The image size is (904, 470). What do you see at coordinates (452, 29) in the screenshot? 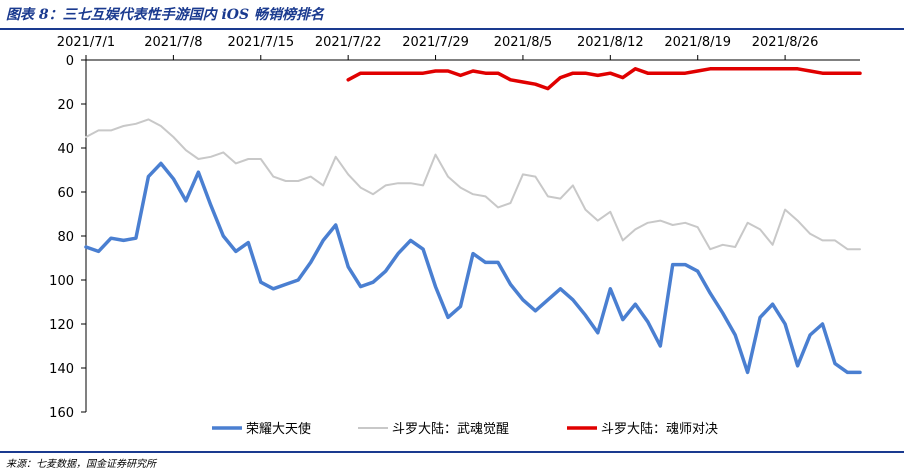
I see `title-rule` at bounding box center [452, 29].